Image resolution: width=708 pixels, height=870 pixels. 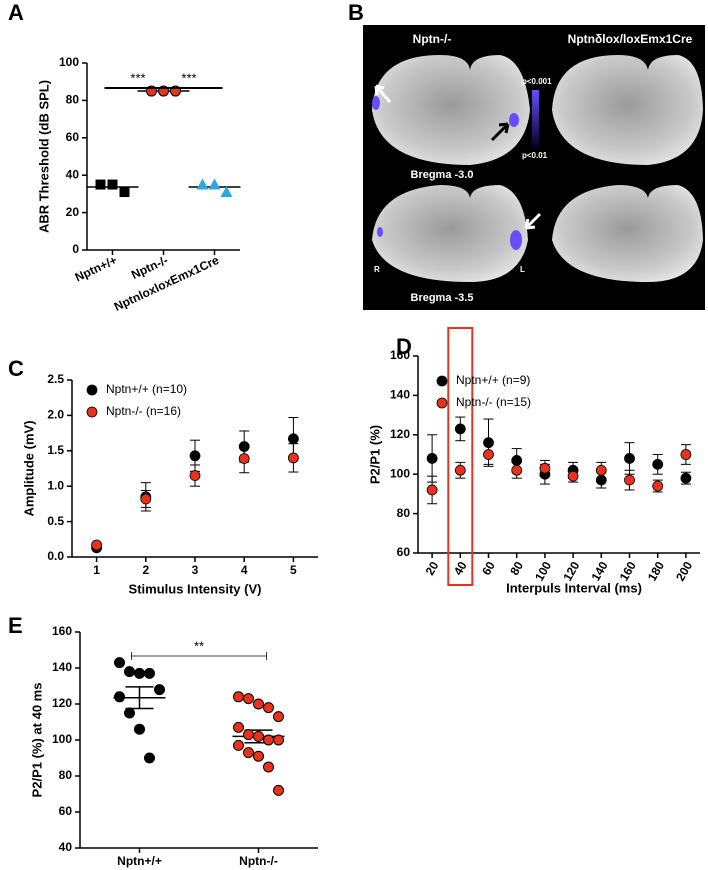 What do you see at coordinates (195, 588) in the screenshot?
I see `x-axis-label: Stimulus Intensity (V)` at bounding box center [195, 588].